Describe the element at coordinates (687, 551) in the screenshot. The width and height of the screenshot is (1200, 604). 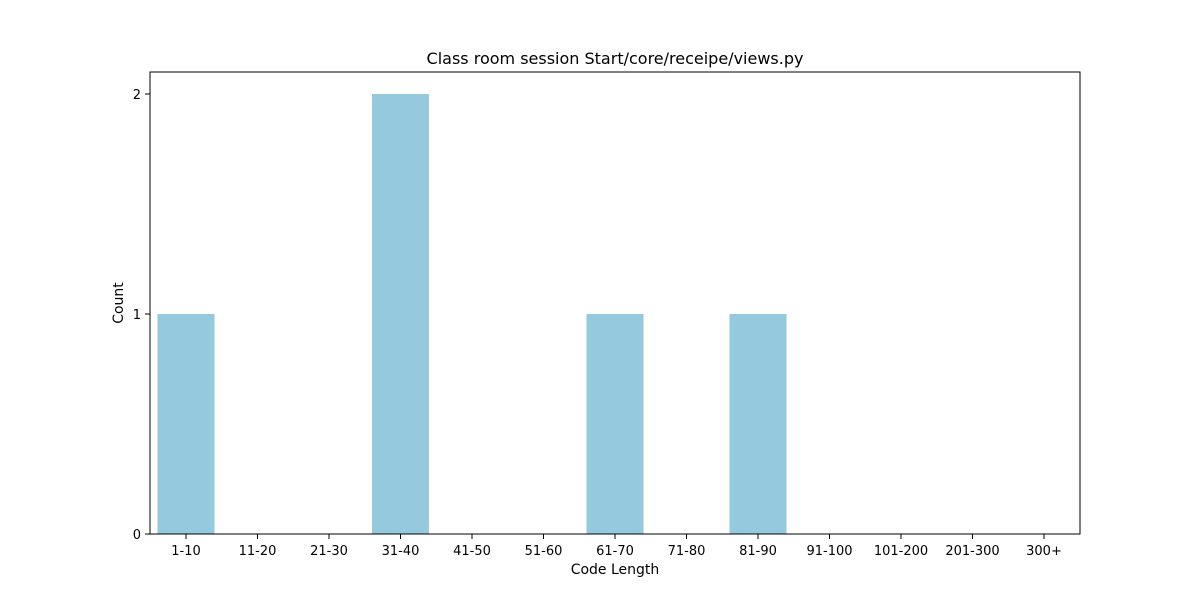
I see `x-tick-label: 71-80` at that location.